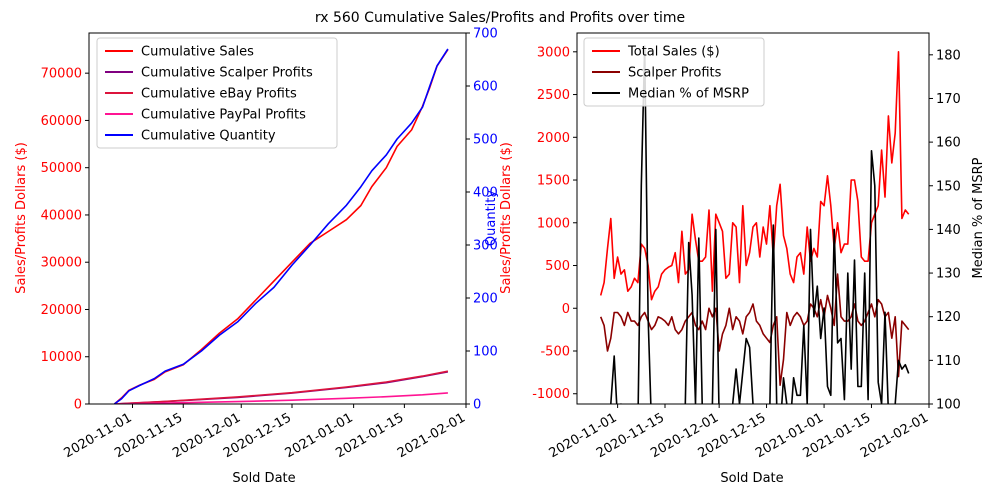 The width and height of the screenshot is (1000, 504). I want to click on left-chart-legend-box, so click(217, 93).